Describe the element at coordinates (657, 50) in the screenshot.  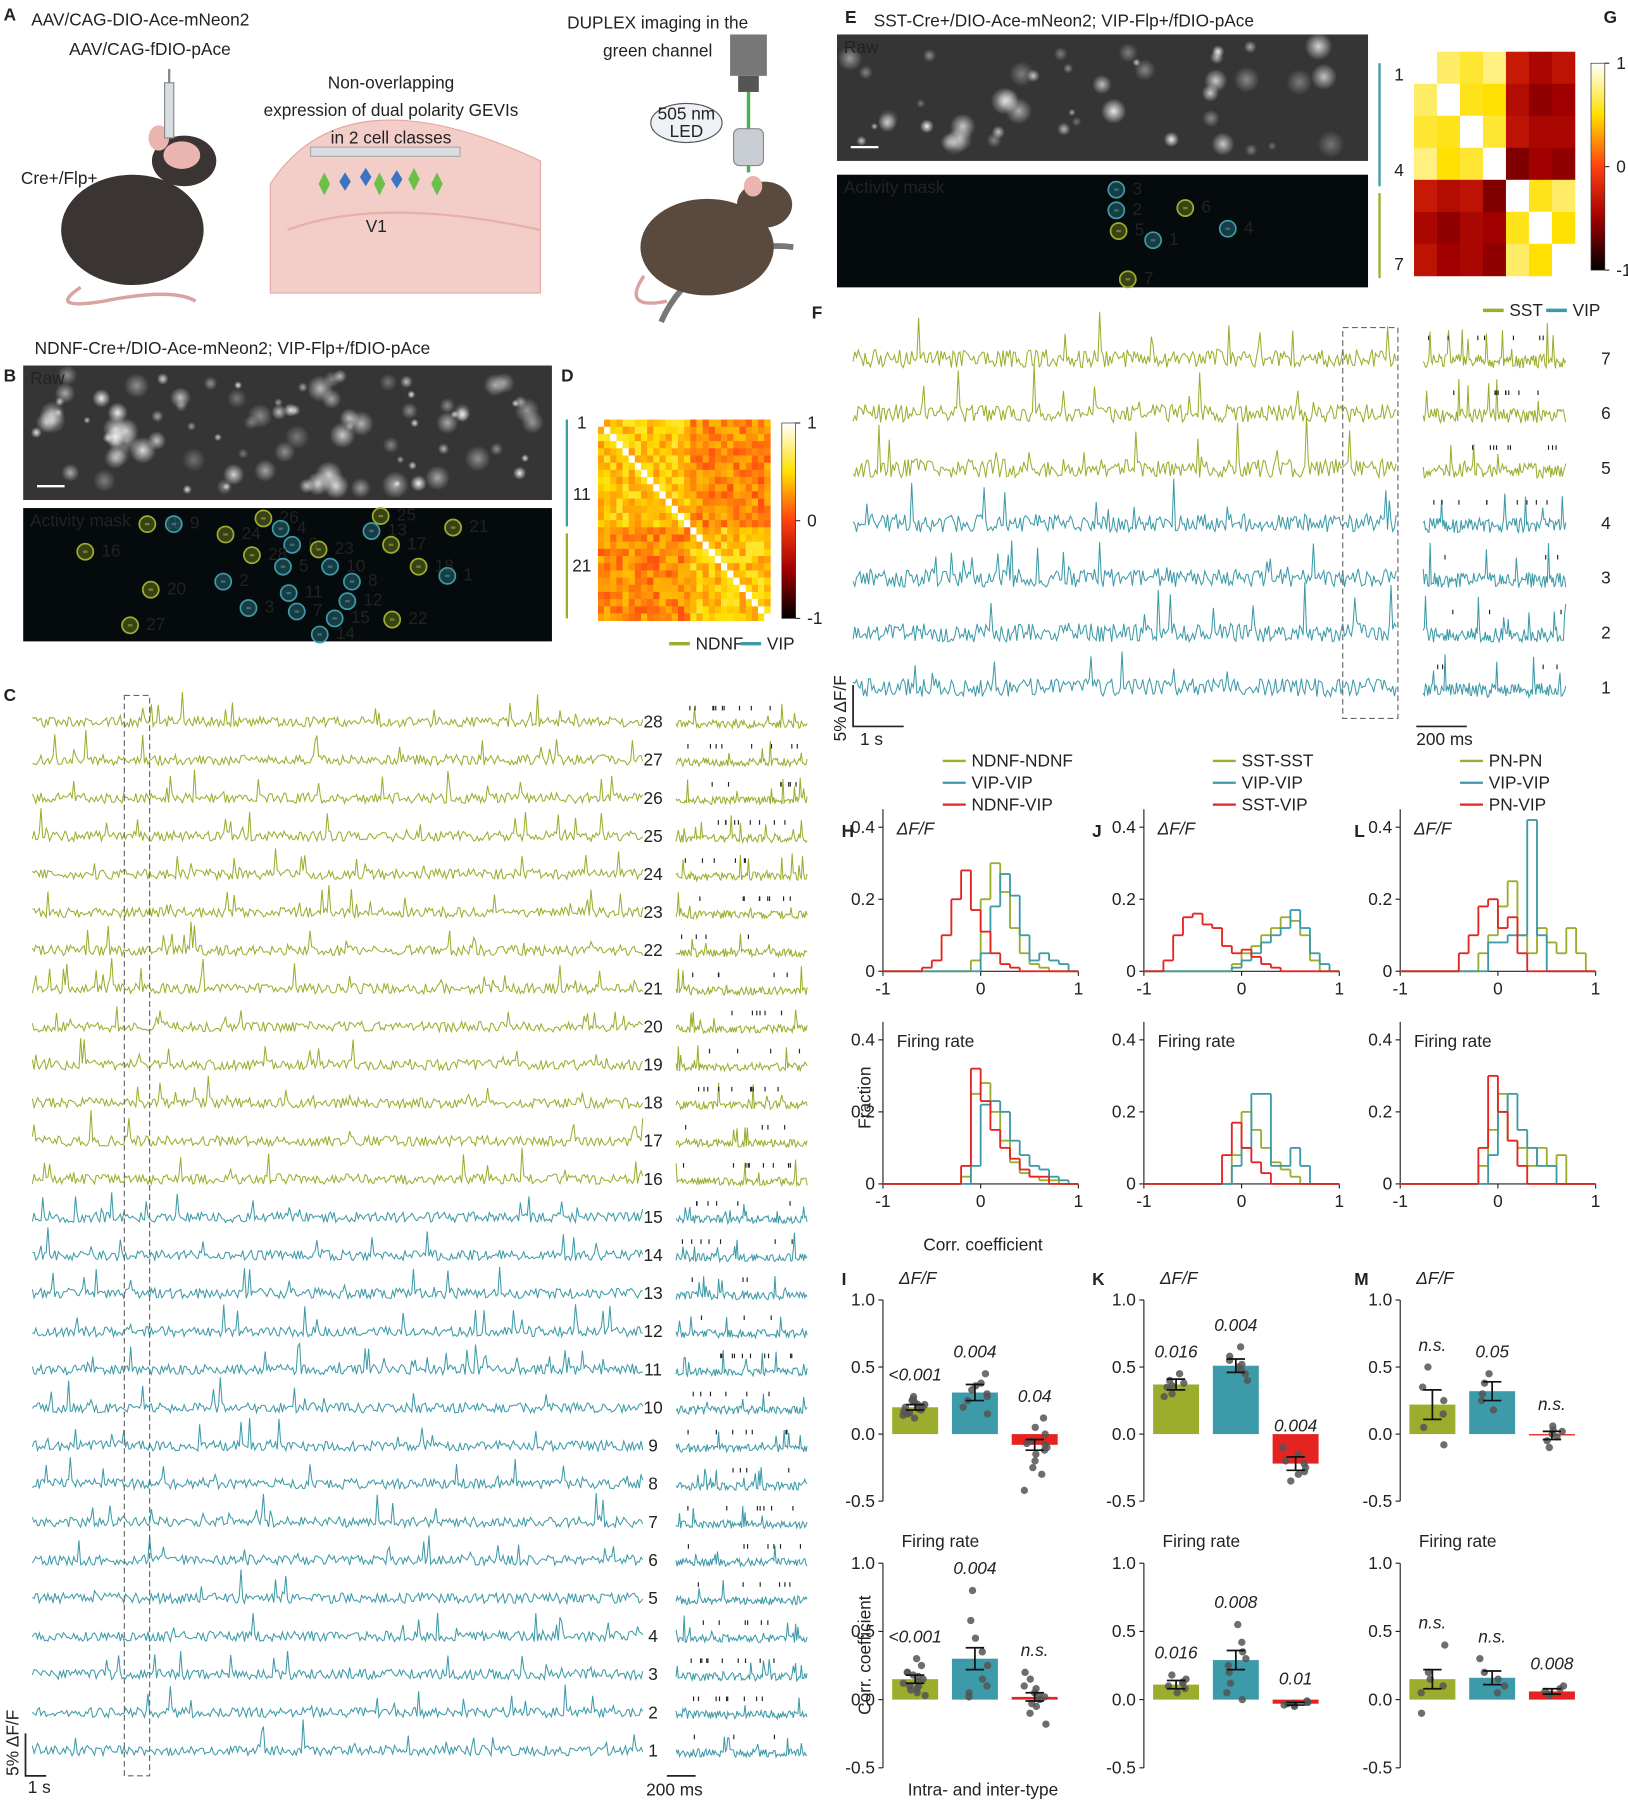
I see `description: green channel` at that location.